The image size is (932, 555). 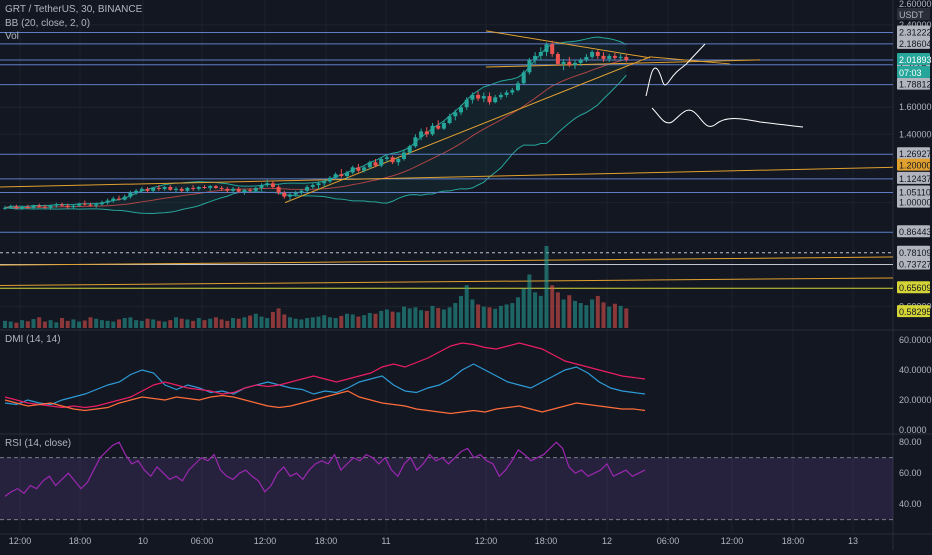 I want to click on currency-badge: USDT, so click(x=911, y=15).